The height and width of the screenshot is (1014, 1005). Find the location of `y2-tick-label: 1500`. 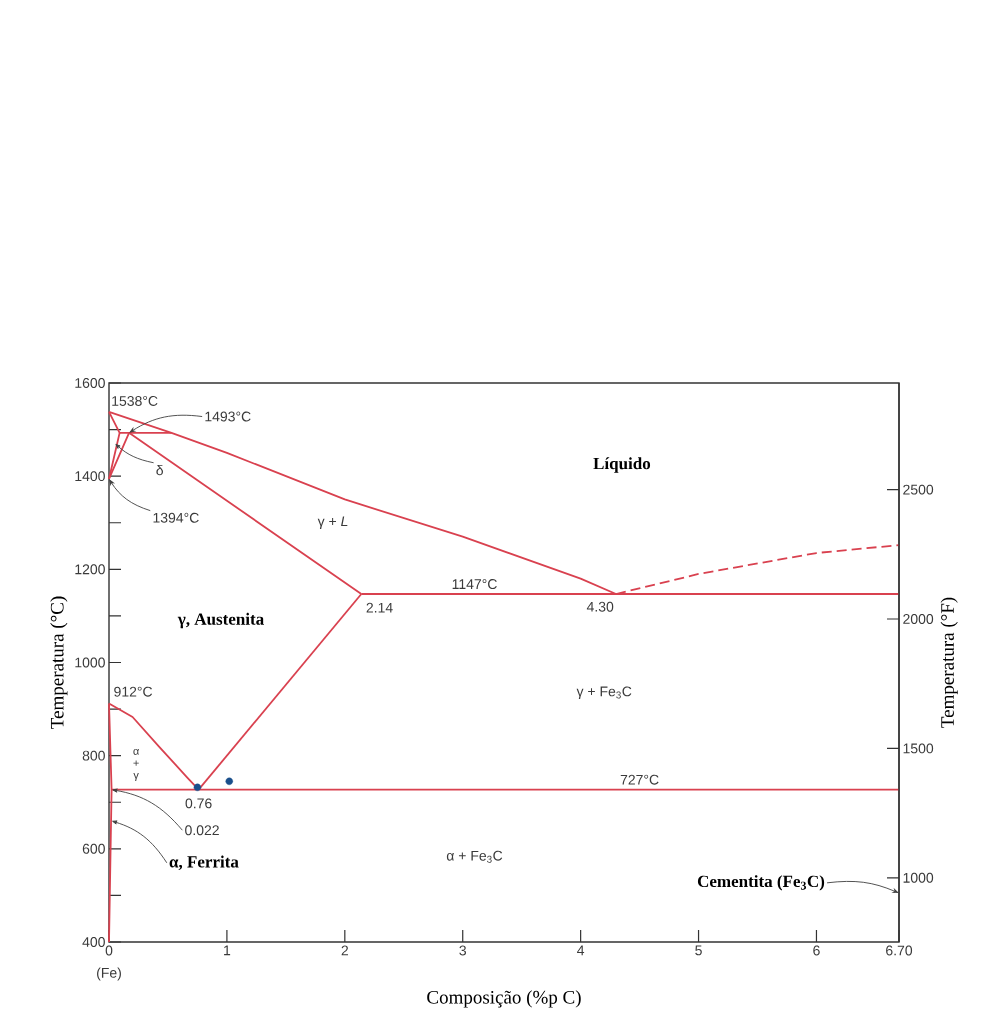

y2-tick-label: 1500 is located at coordinates (918, 748).